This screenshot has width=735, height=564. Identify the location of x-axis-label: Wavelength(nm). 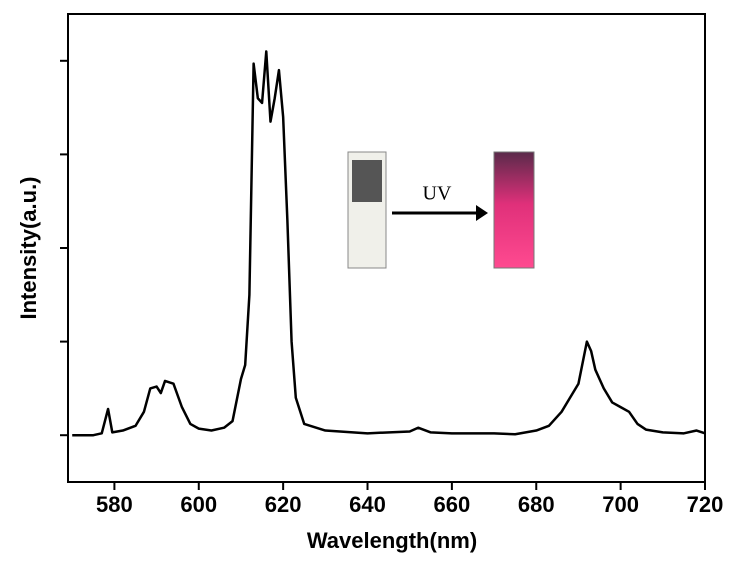
(392, 540).